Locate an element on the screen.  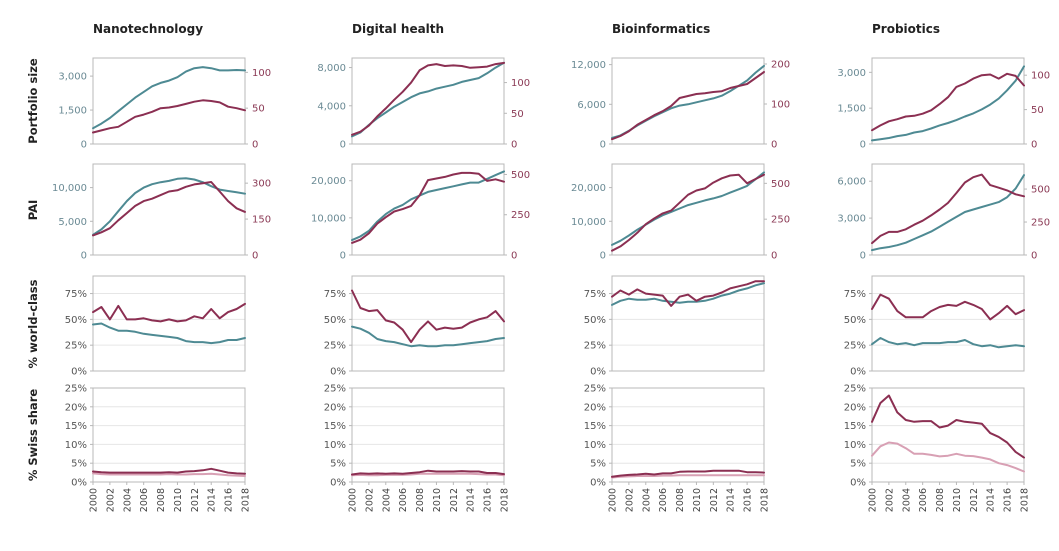
x-tick-label-probiotics-swiss-share-2014: 2014 is located at coordinates (991, 500).